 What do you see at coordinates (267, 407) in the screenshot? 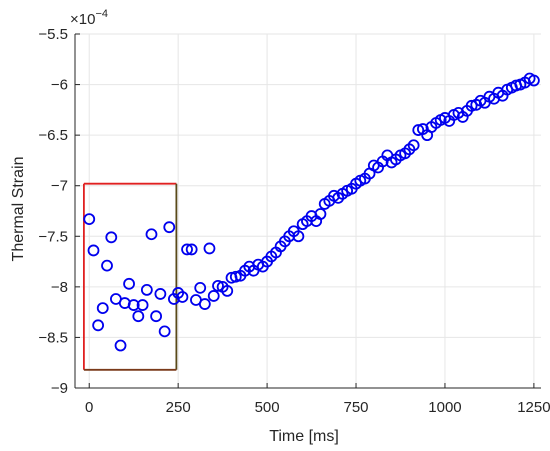
I see `x-tick-label: 500` at bounding box center [267, 407].